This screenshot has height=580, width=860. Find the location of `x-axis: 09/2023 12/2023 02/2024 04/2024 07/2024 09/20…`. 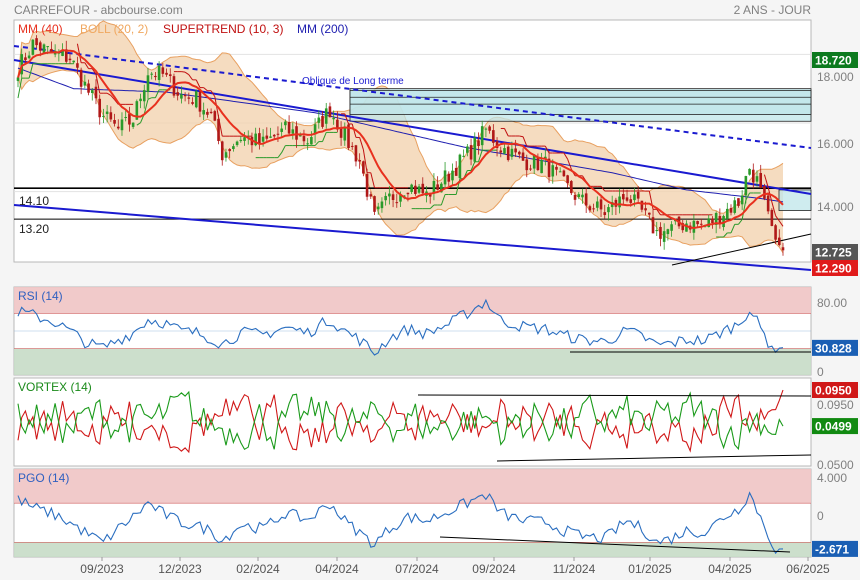

x-axis: 09/2023 12/2023 02/2024 04/2024 07/2024 09/20… is located at coordinates (455, 566).